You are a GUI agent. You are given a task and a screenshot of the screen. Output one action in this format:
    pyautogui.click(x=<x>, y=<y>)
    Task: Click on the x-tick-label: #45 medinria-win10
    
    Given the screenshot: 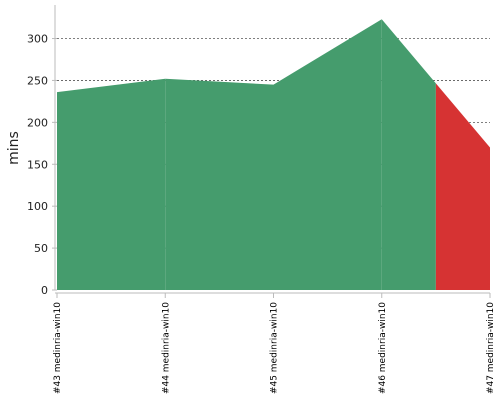 What is the action you would take?
    pyautogui.click(x=275, y=348)
    